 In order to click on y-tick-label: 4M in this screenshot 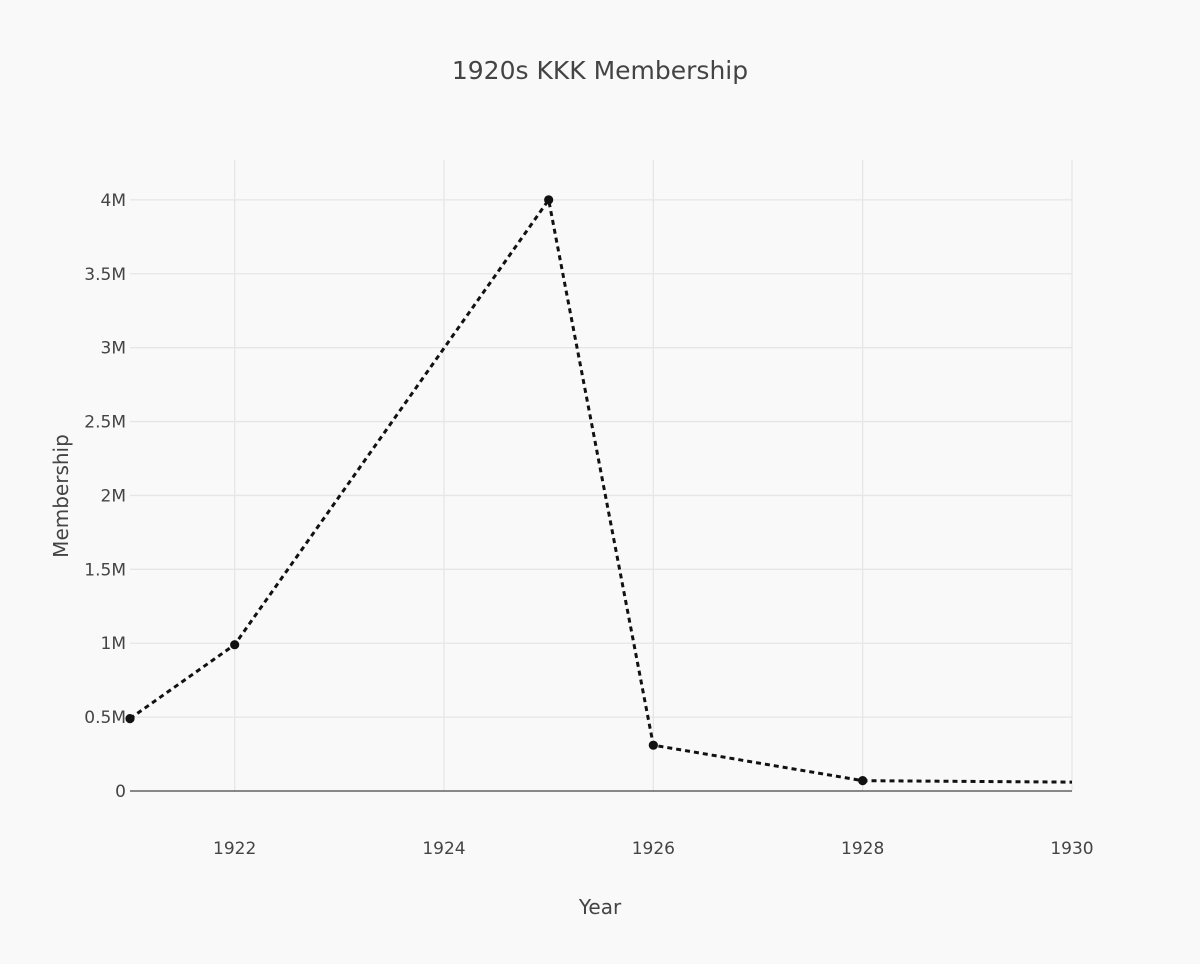, I will do `click(113, 201)`.